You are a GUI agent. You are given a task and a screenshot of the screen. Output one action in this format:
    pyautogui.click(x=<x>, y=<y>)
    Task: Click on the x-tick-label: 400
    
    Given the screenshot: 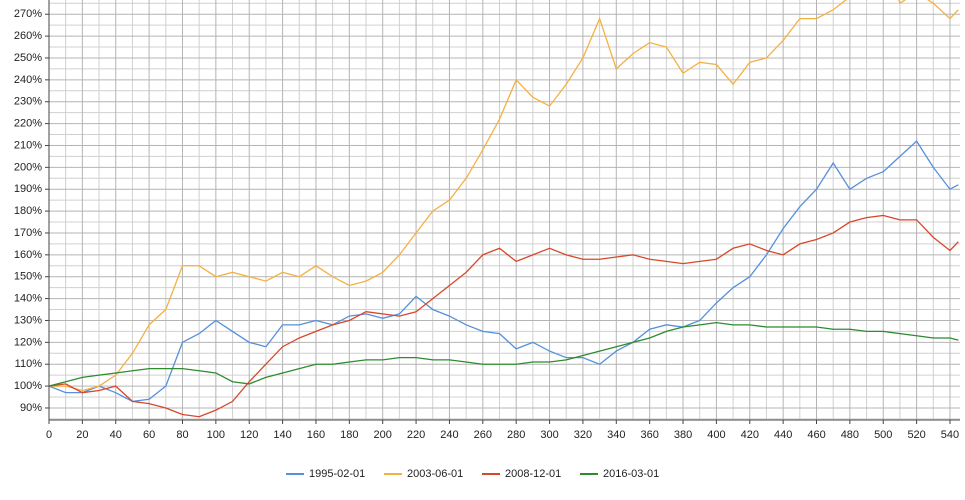 What is the action you would take?
    pyautogui.click(x=716, y=435)
    